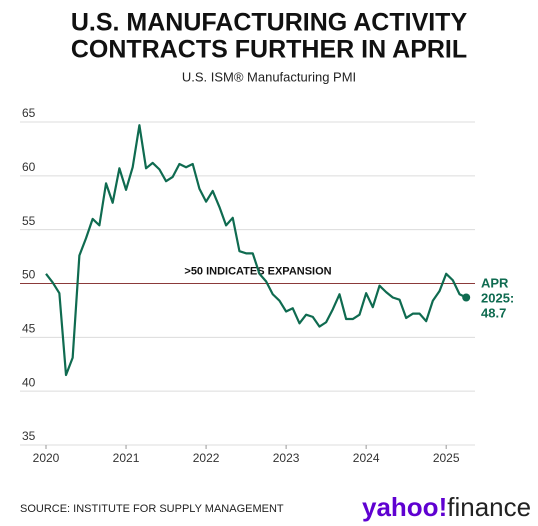 The height and width of the screenshot is (526, 538). Describe the element at coordinates (29, 382) in the screenshot. I see `y-tick-label: 40` at that location.